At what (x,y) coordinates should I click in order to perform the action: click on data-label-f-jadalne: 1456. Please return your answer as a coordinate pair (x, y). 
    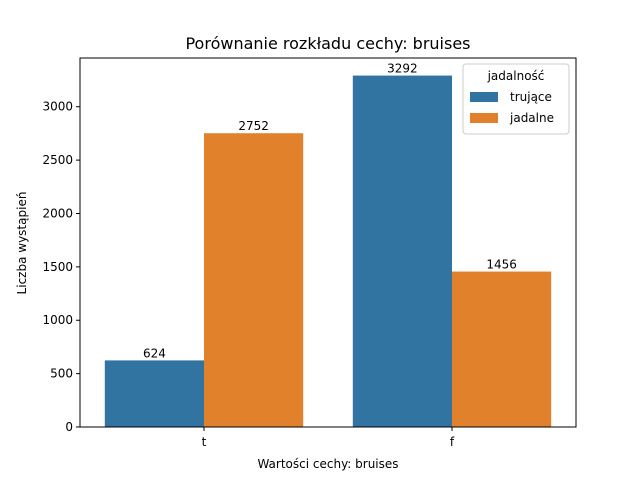
    Looking at the image, I should click on (501, 265).